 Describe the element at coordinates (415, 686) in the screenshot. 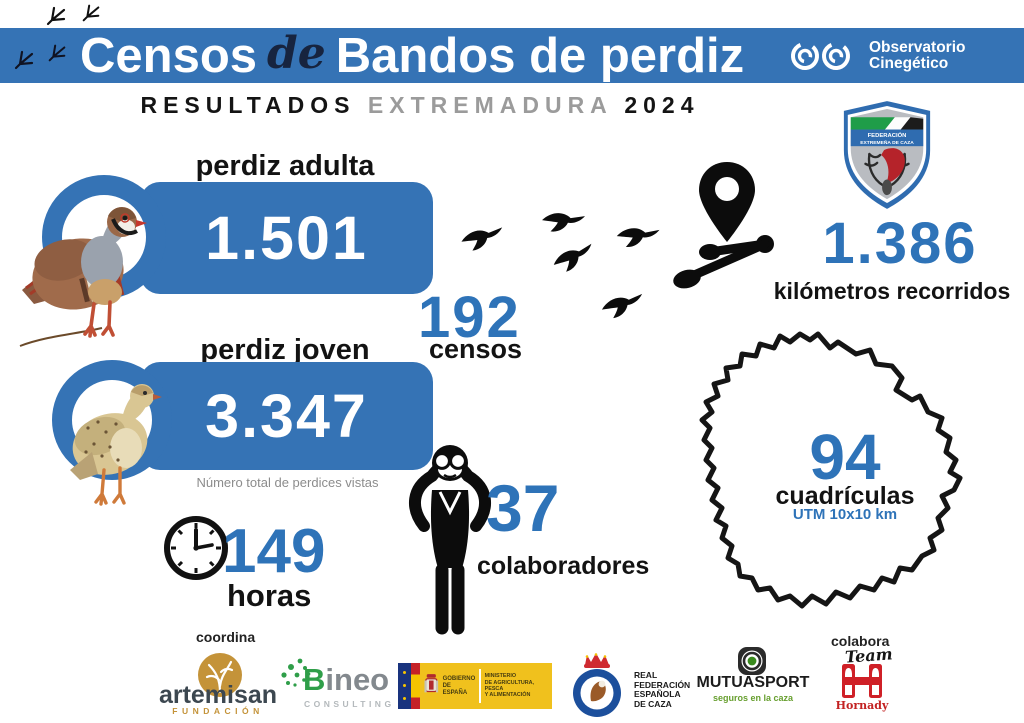

I see `spain-flag-strip` at that location.